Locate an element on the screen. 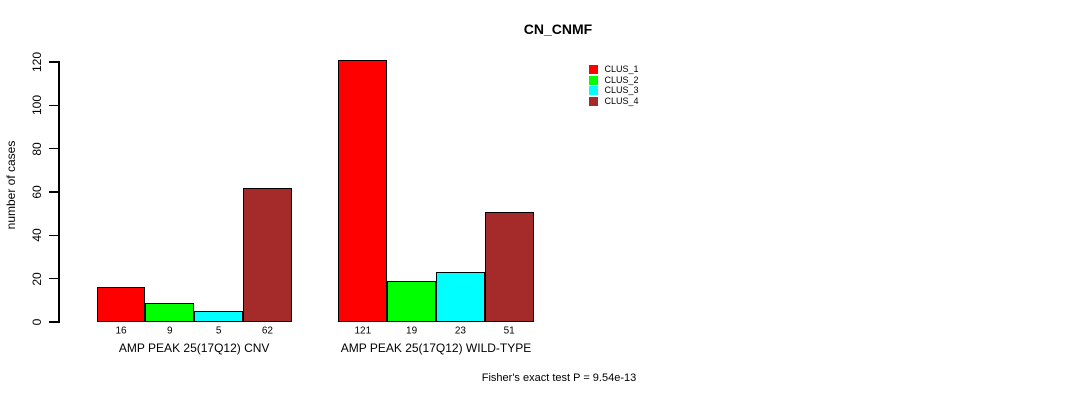  legend-item-clus_4: CLUS_4 is located at coordinates (614, 101).